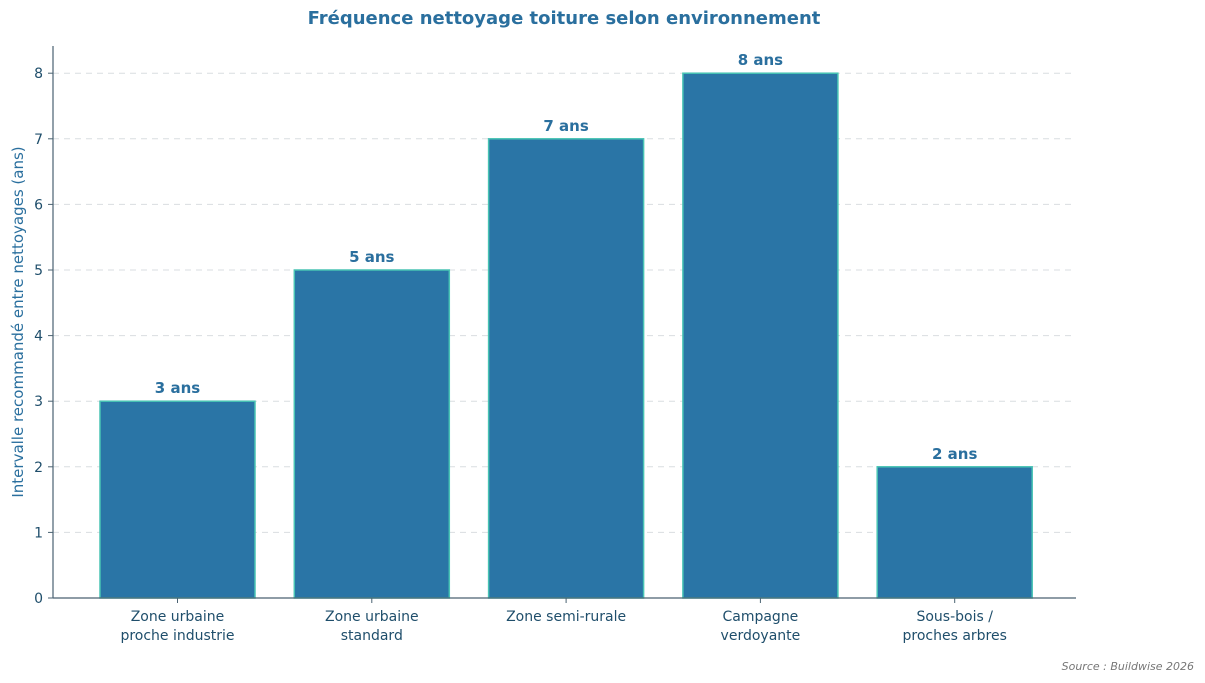 This screenshot has height=683, width=1205. I want to click on x-tick-label: Zone semi-rurale, so click(566, 617).